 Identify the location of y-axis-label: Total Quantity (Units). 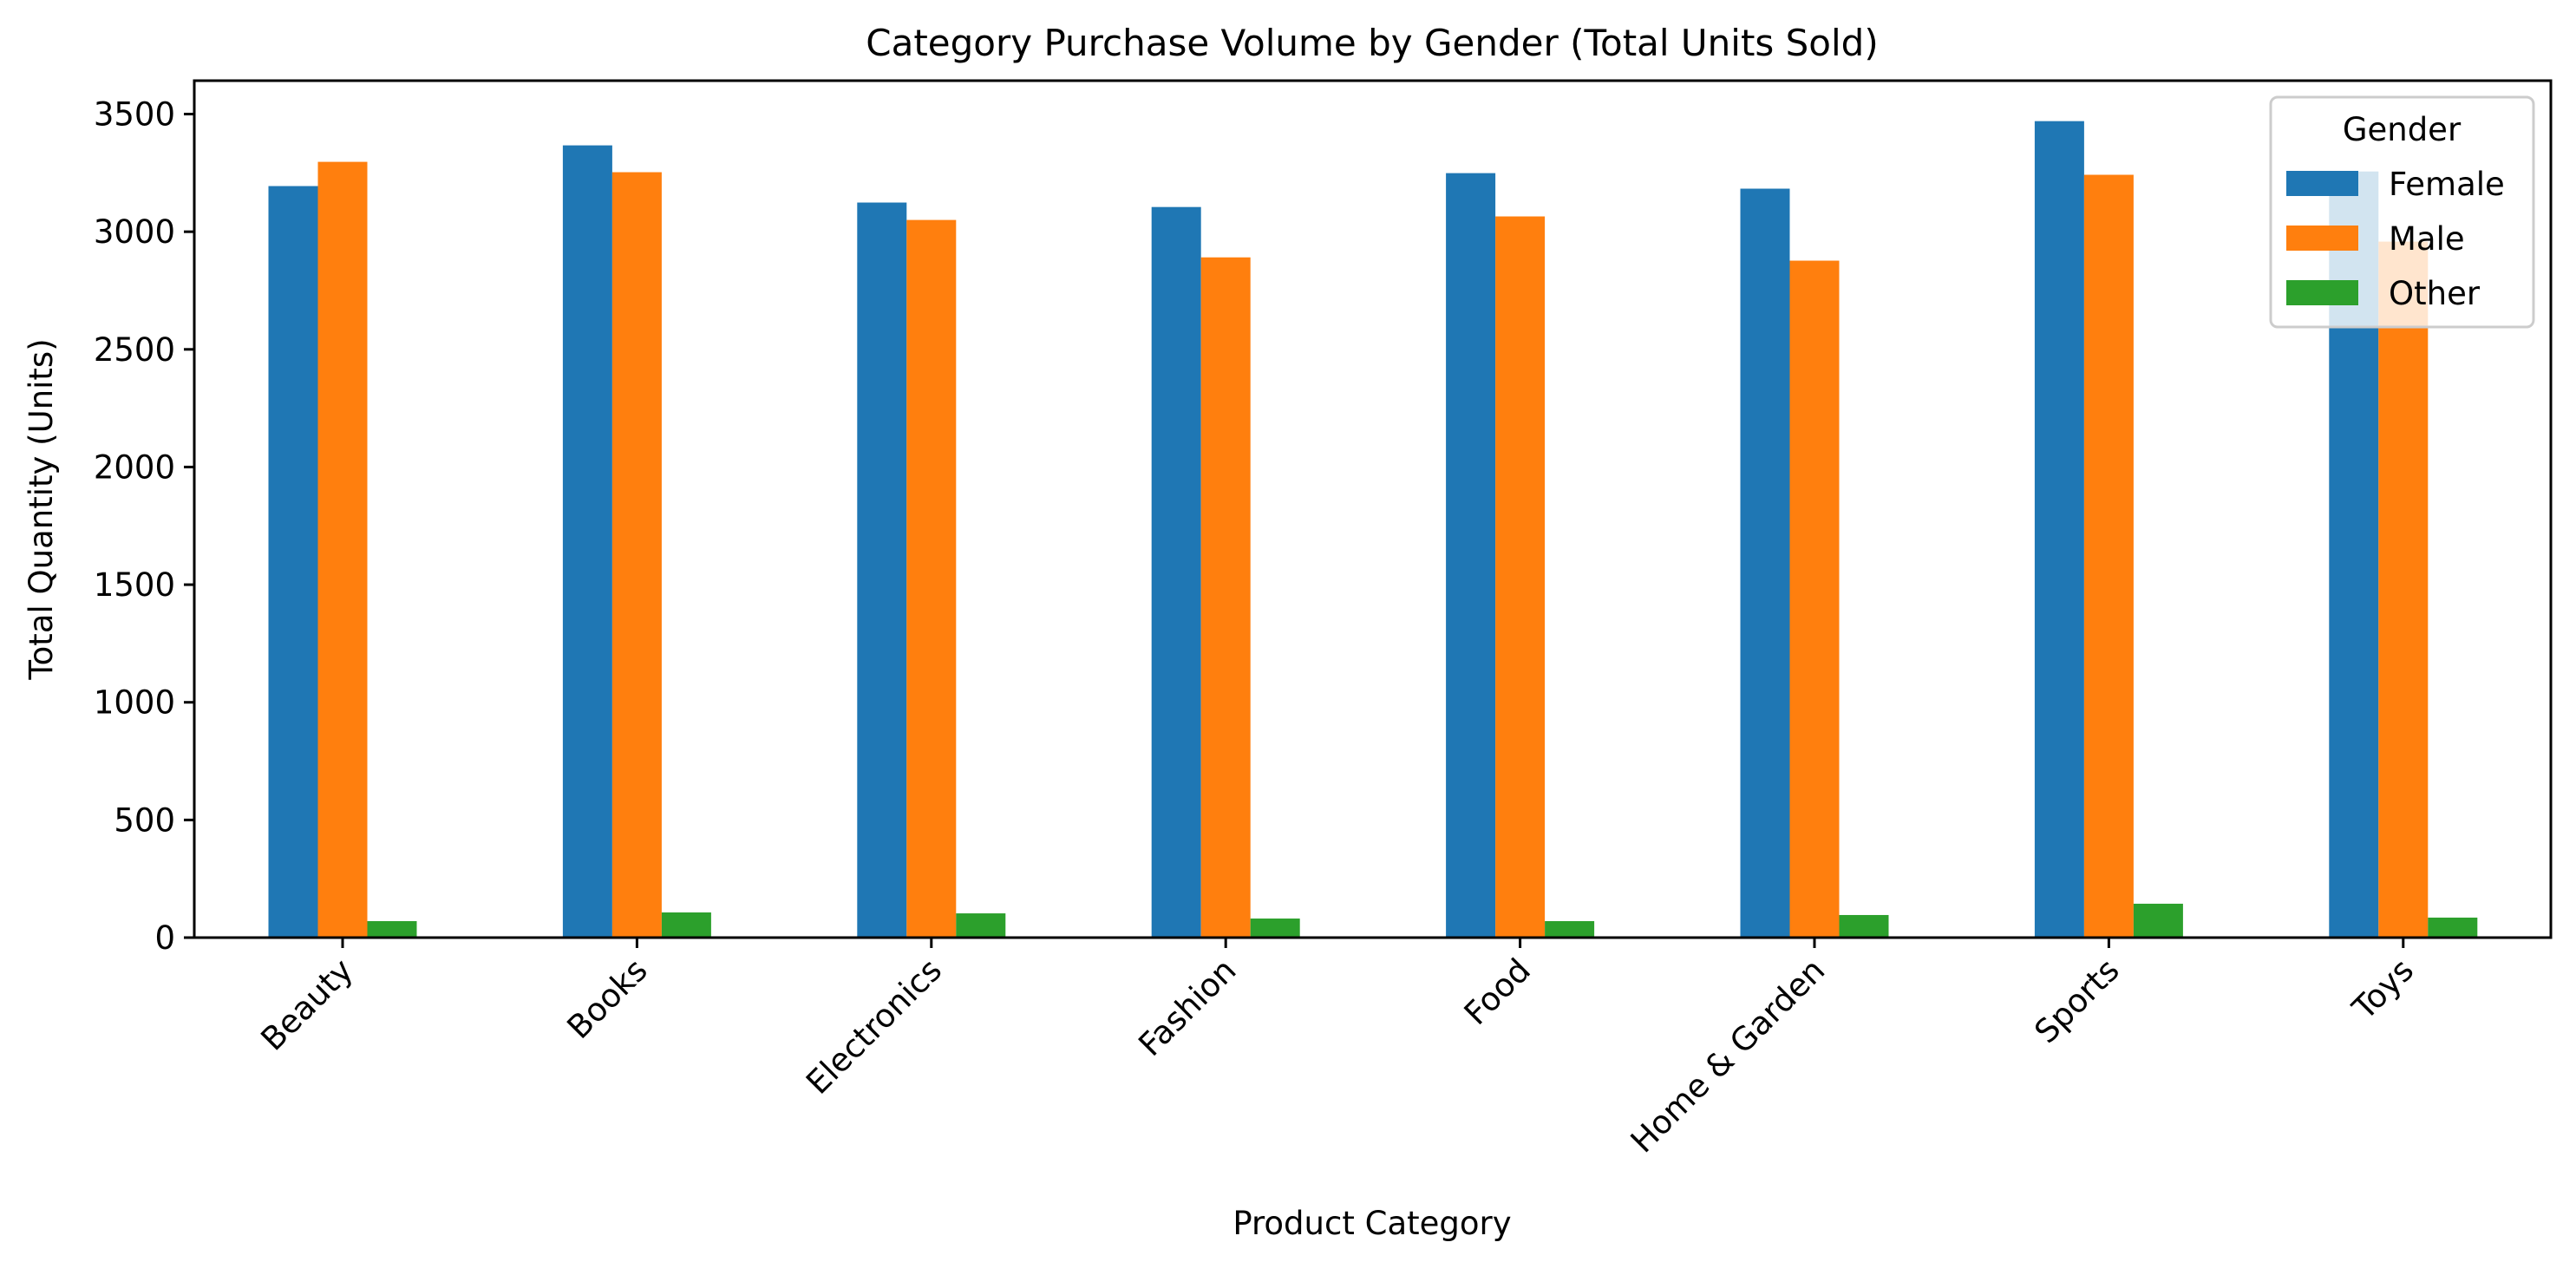
(41, 509).